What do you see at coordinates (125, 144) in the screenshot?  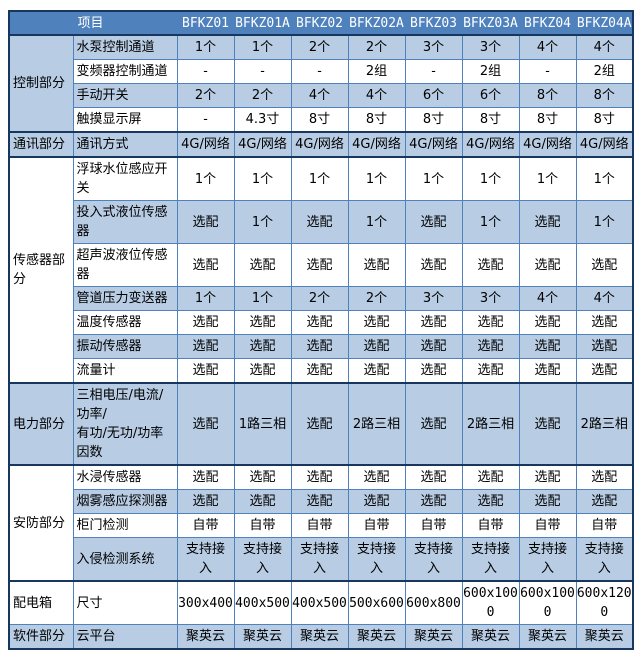 I see `item-label: 通讯方式` at bounding box center [125, 144].